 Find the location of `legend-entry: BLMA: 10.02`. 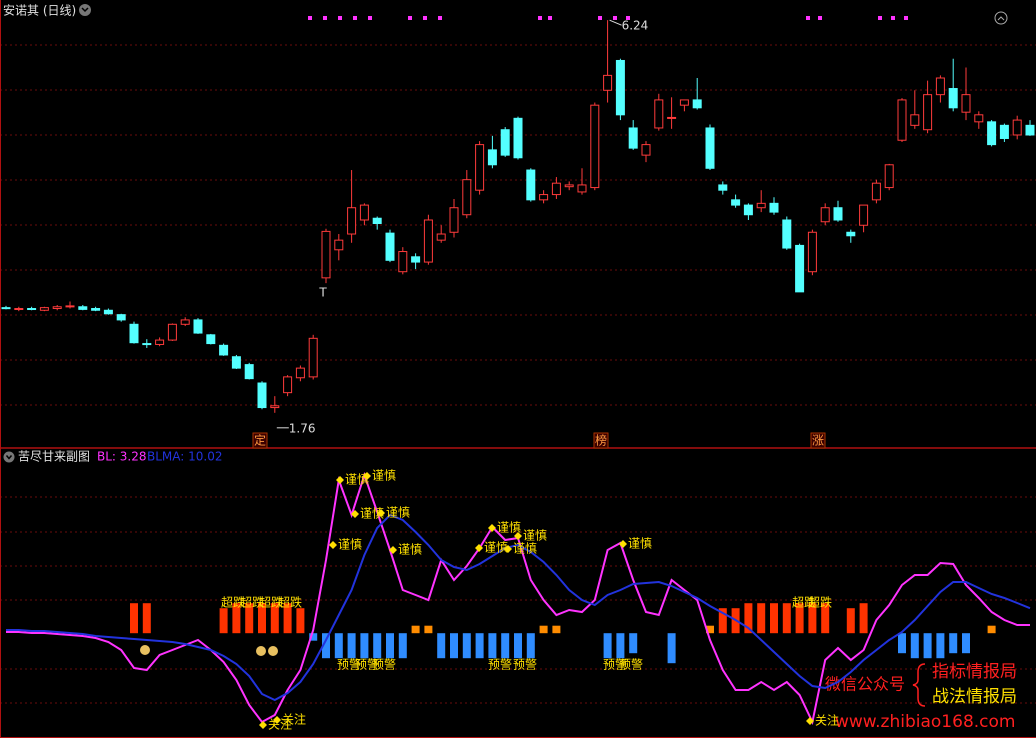

legend-entry: BLMA: 10.02 is located at coordinates (184, 457).